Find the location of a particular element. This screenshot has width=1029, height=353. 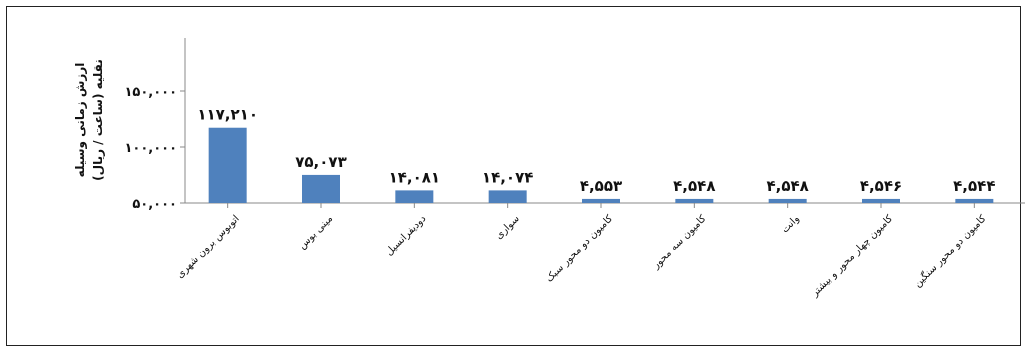

category-label: کامیون دو محور سبک is located at coordinates (579, 248).